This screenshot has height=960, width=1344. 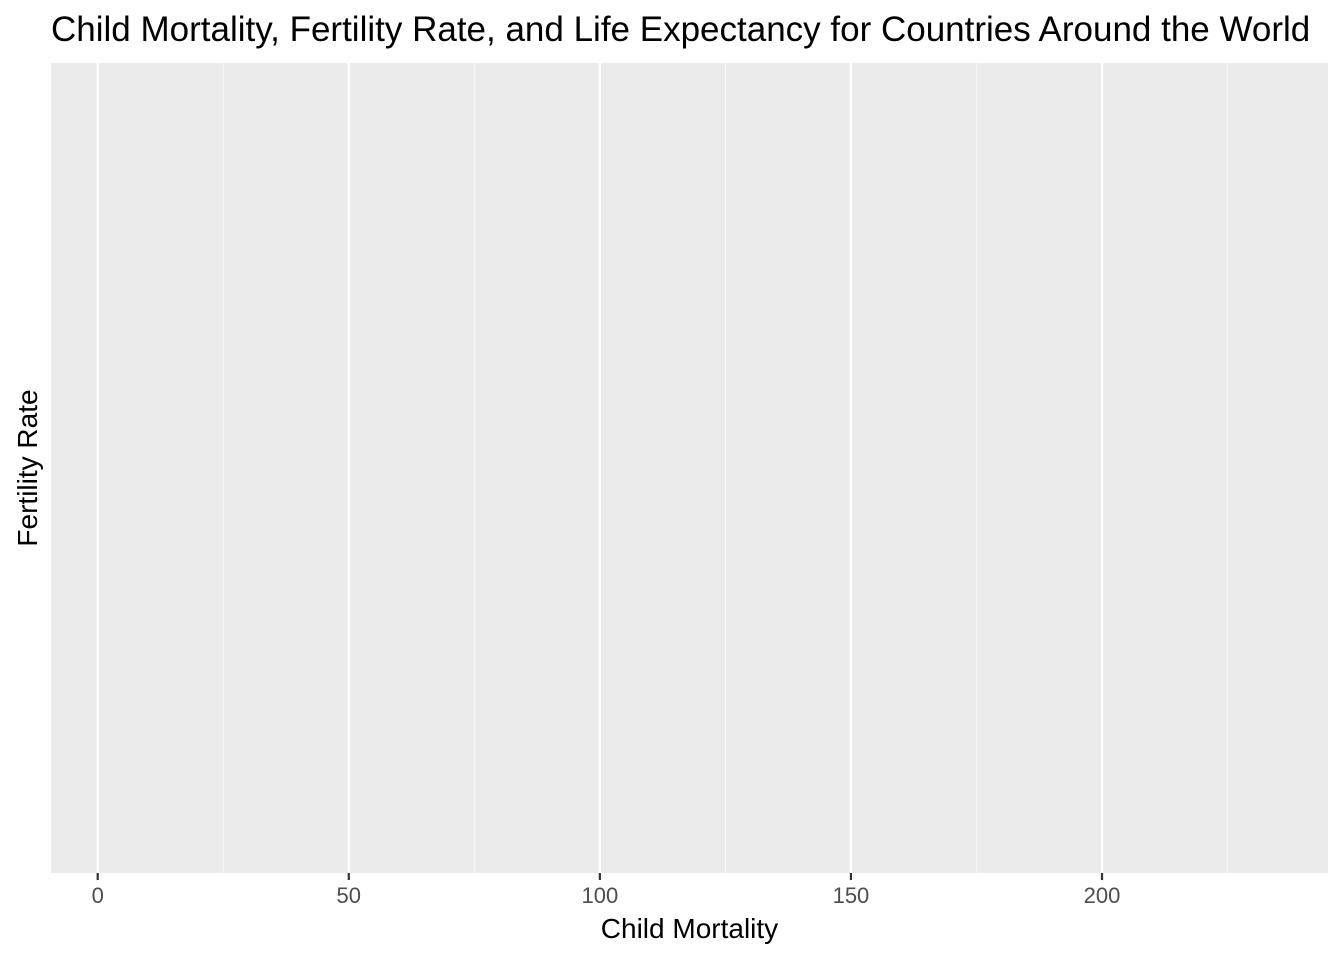 What do you see at coordinates (689, 928) in the screenshot?
I see `x-axis-title: Child Mortality` at bounding box center [689, 928].